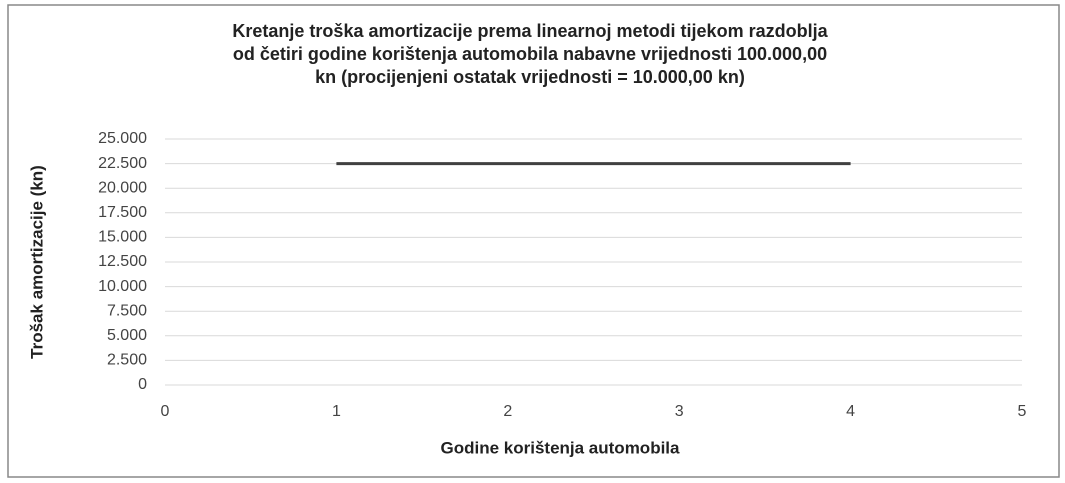 Image resolution: width=1065 pixels, height=483 pixels. Describe the element at coordinates (122, 286) in the screenshot. I see `y-tick-label: 10.000` at that location.